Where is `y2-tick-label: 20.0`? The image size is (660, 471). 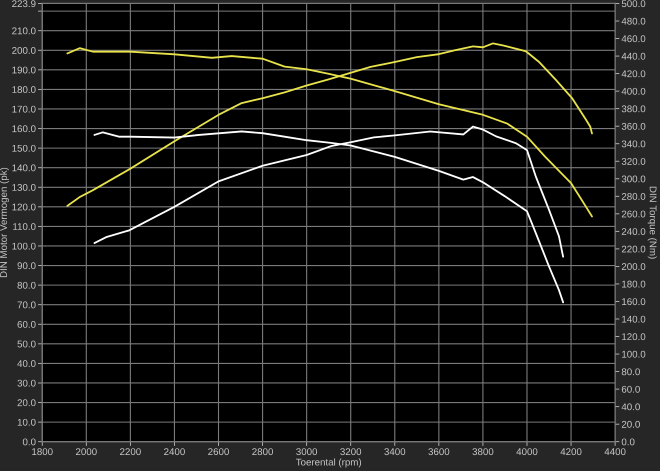
y2-tick-label: 20.0 is located at coordinates (631, 424).